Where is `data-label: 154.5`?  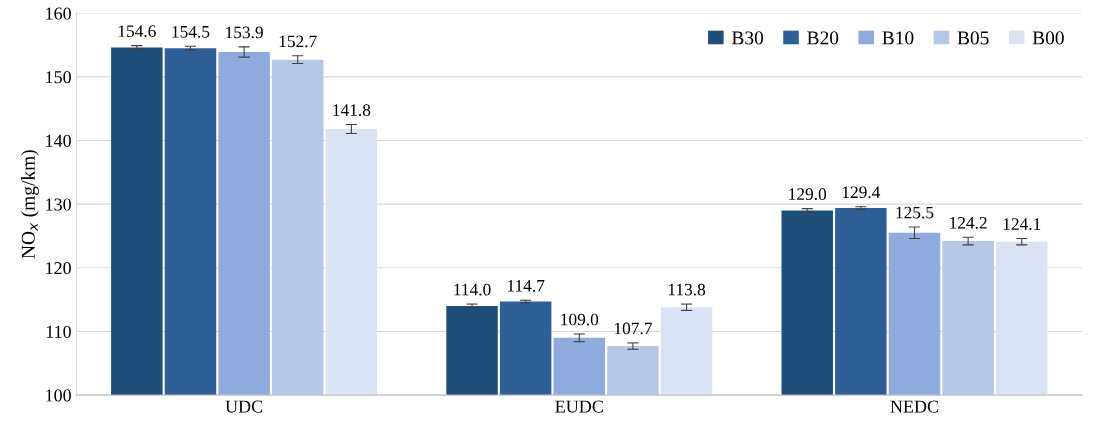
data-label: 154.5 is located at coordinates (191, 32).